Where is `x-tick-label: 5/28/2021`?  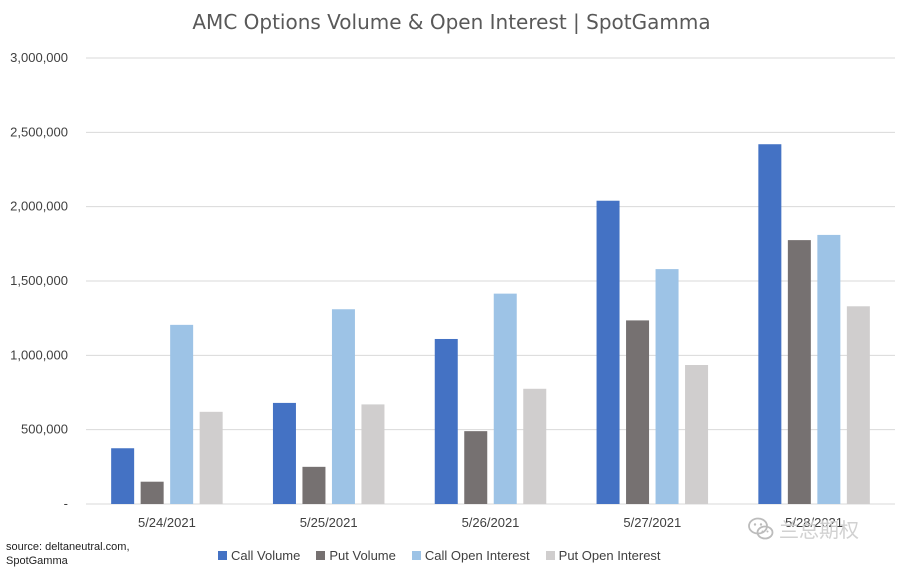
x-tick-label: 5/28/2021 is located at coordinates (814, 522).